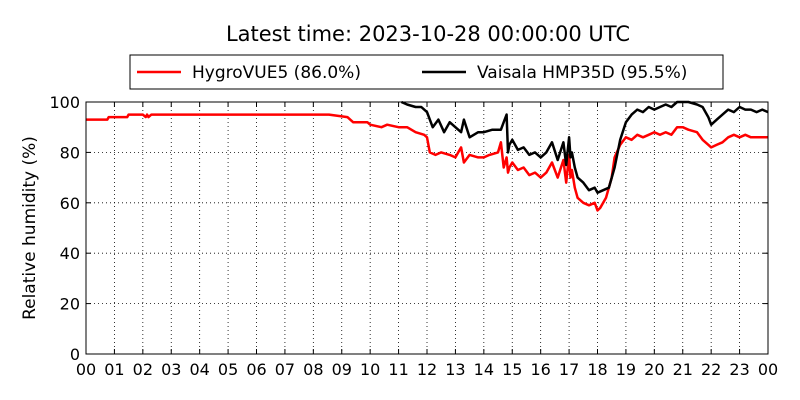  I want to click on x-tick-label: 13, so click(455, 369).